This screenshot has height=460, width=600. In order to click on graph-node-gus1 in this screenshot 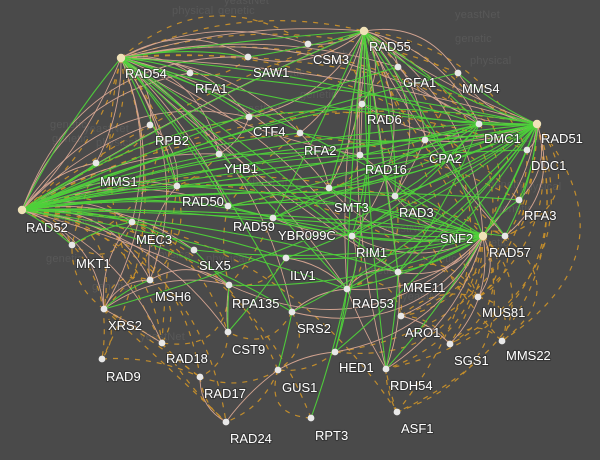, I will do `click(278, 370)`.